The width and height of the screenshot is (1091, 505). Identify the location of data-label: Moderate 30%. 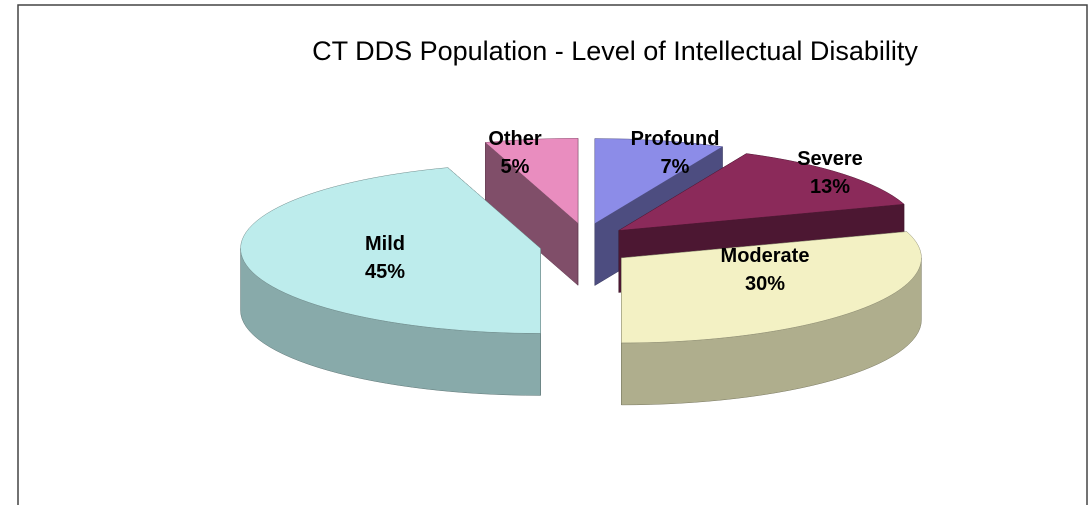
(765, 270).